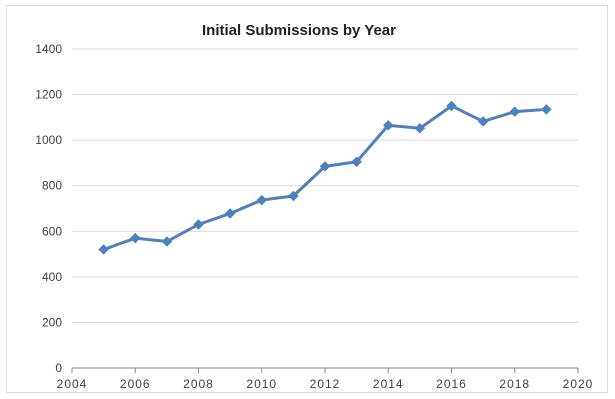 Image resolution: width=615 pixels, height=399 pixels. What do you see at coordinates (293, 196) in the screenshot?
I see `data-point-2011` at bounding box center [293, 196].